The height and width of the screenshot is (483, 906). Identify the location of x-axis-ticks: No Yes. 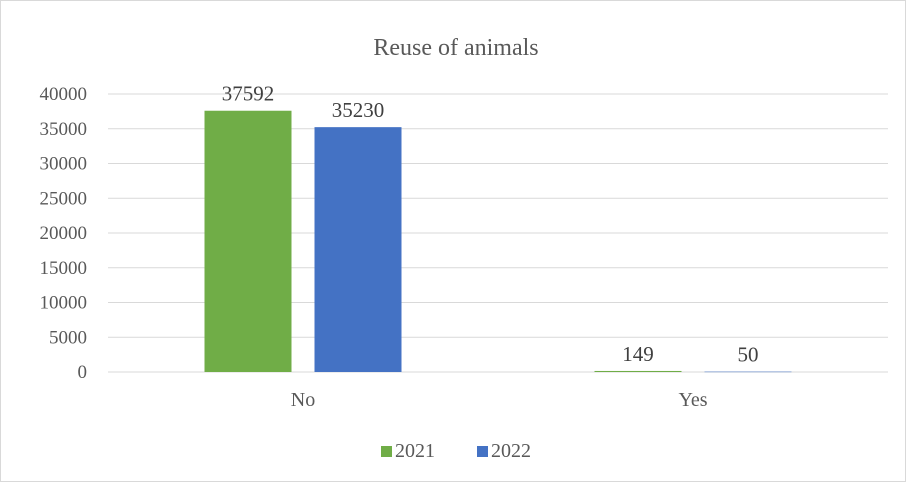
(499, 400).